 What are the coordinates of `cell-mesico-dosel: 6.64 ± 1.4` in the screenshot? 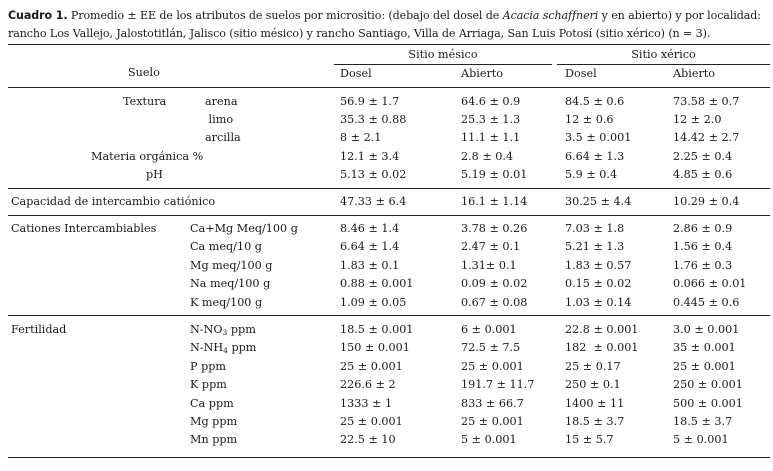 It's located at (370, 246).